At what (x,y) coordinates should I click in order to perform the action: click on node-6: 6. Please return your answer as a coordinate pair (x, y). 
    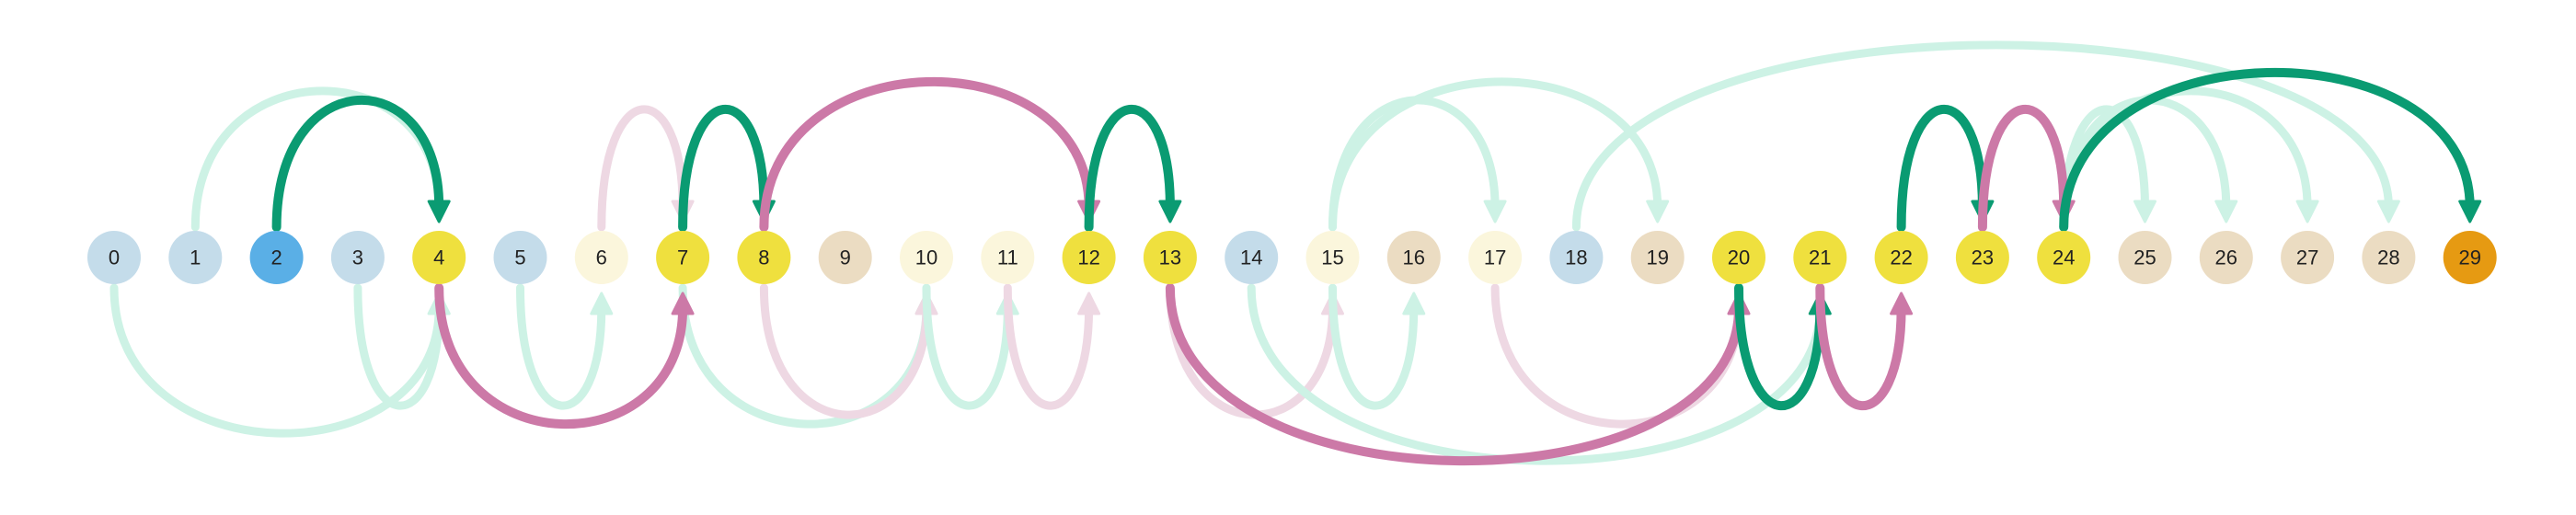
    Looking at the image, I should click on (601, 257).